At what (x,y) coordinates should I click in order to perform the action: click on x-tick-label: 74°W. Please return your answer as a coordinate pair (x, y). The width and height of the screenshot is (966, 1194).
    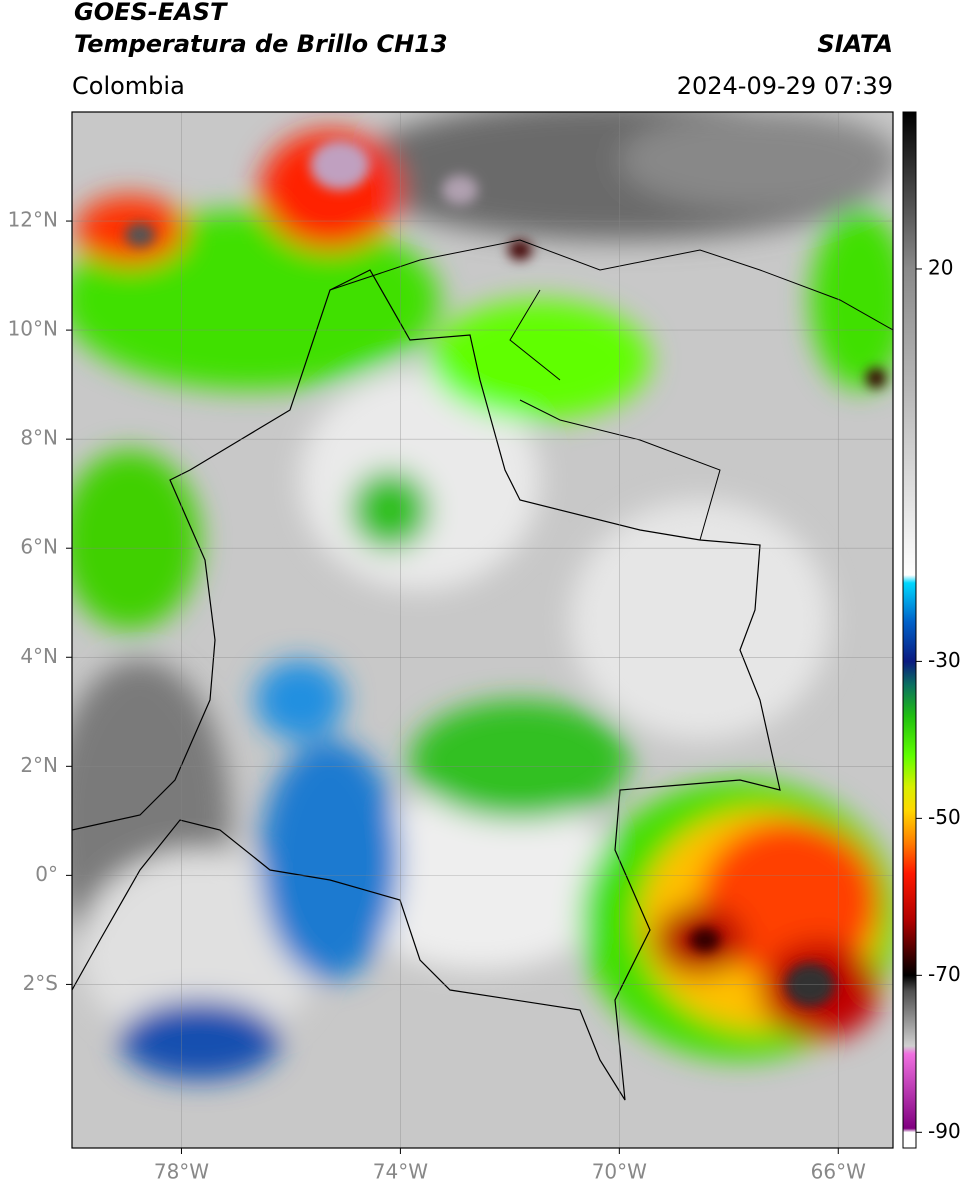
    Looking at the image, I should click on (400, 1172).